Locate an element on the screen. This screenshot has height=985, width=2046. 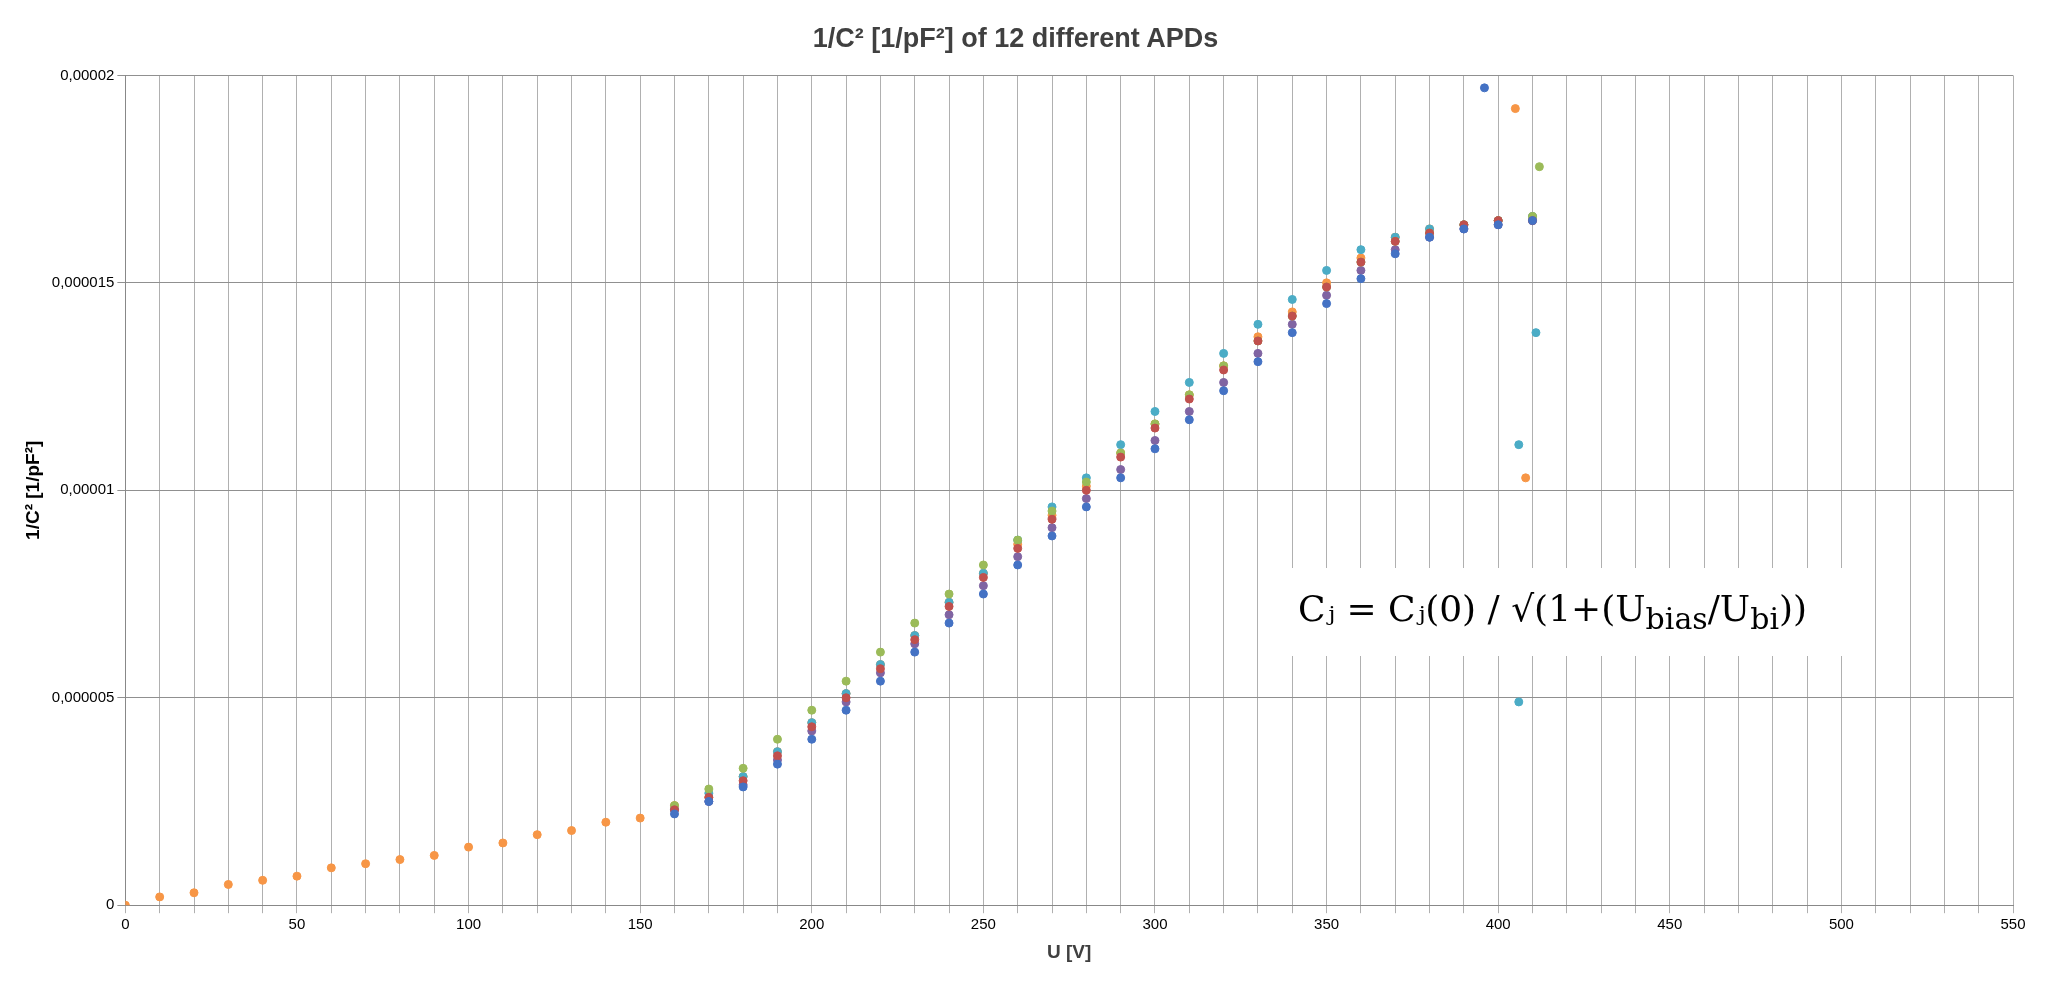
x-tick-label: 0 is located at coordinates (125, 924).